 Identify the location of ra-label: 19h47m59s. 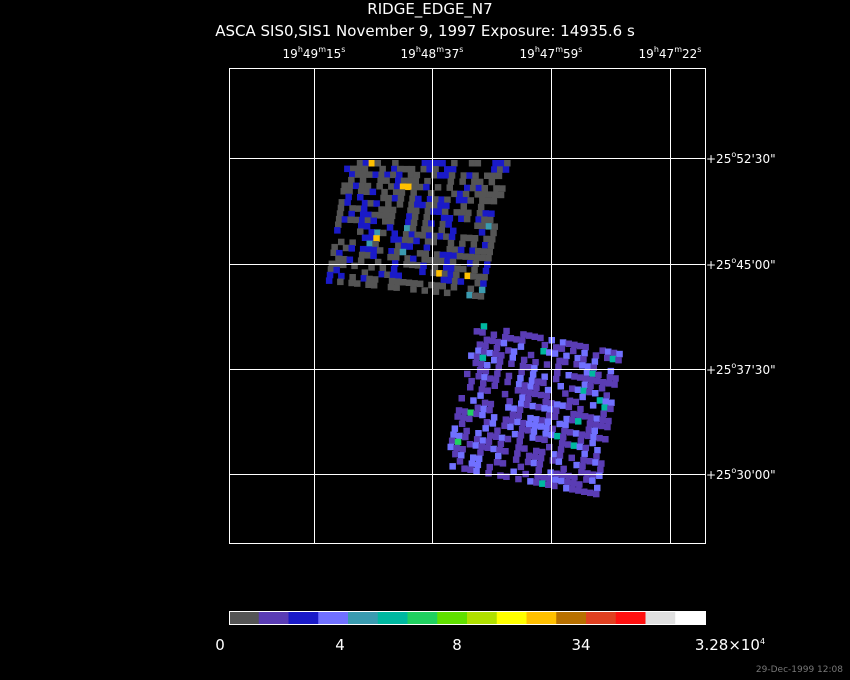
(551, 53).